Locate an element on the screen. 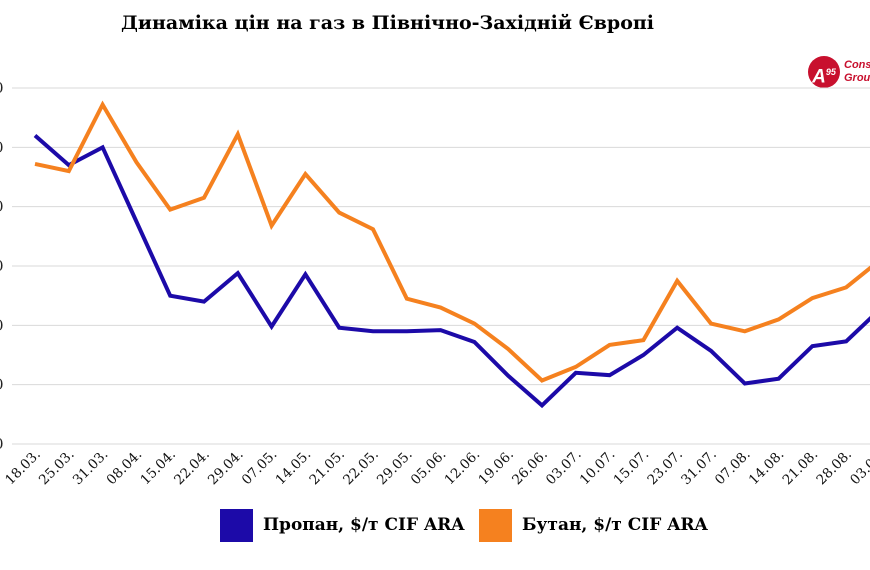 The image size is (870, 570). x-tick-label: 12.06. is located at coordinates (463, 468).